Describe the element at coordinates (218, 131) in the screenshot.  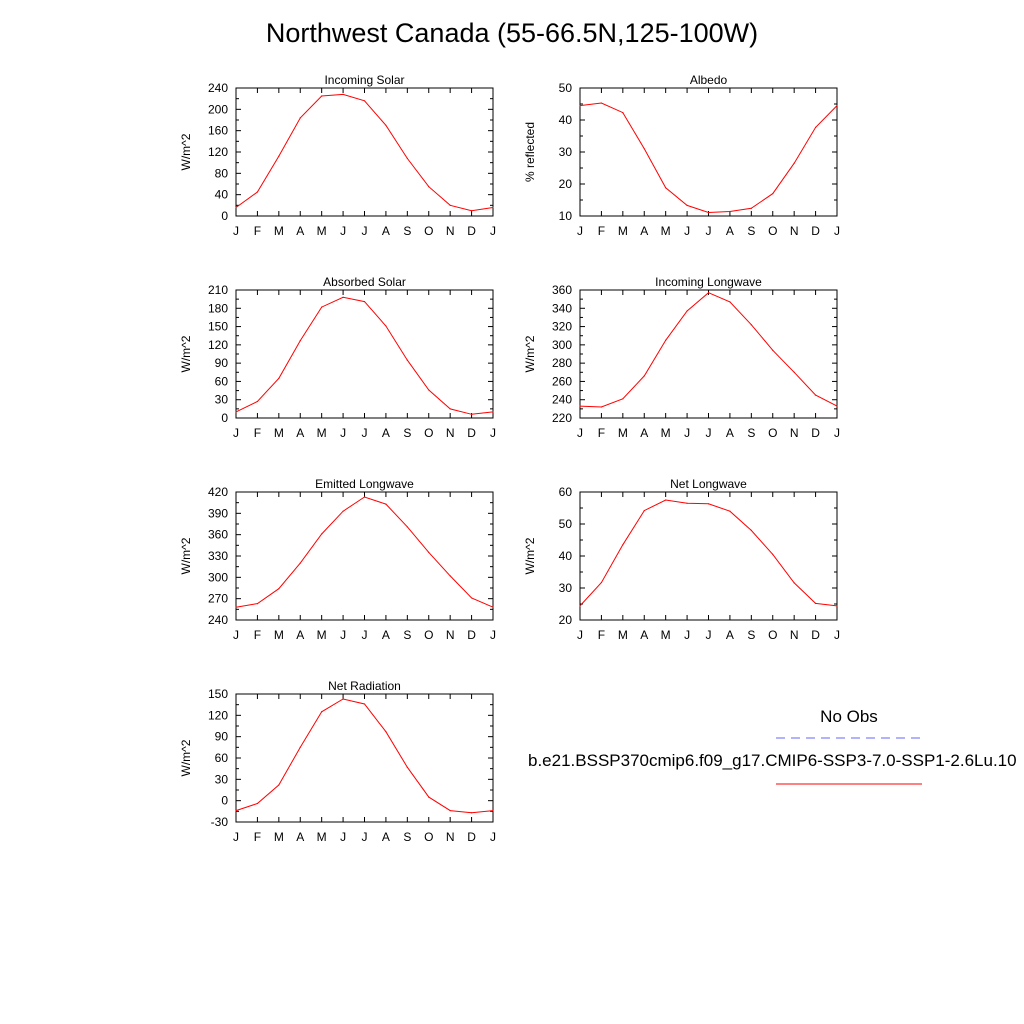
I see `y-tick-label: 160` at that location.